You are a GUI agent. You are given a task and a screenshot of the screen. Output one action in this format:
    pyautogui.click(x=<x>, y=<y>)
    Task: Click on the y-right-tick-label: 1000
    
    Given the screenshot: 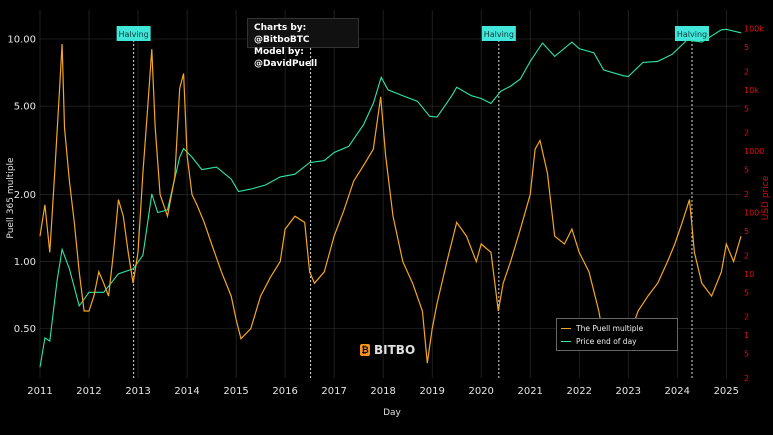 What is the action you would take?
    pyautogui.click(x=754, y=151)
    